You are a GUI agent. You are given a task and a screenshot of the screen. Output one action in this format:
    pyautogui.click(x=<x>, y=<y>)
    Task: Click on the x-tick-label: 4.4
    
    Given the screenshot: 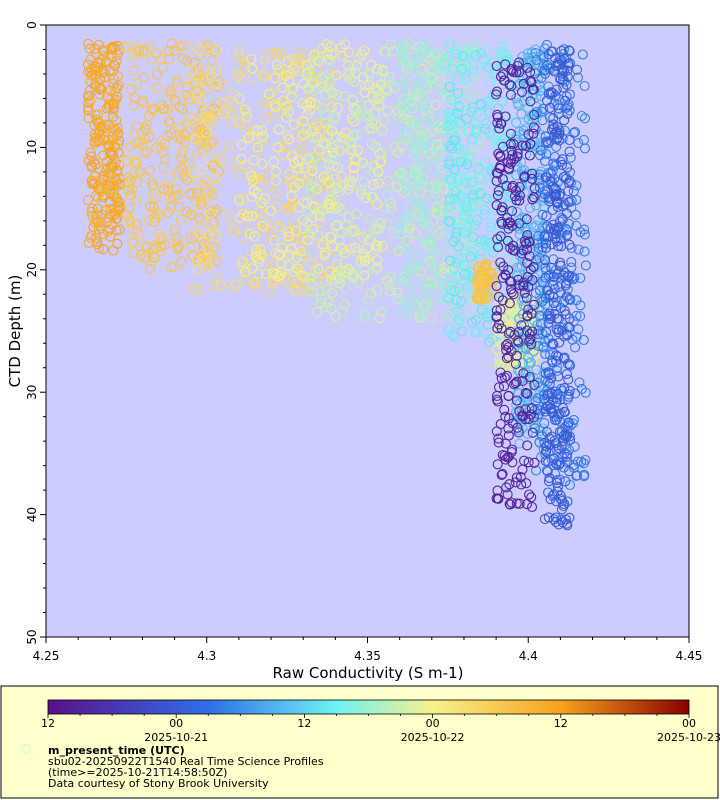 What is the action you would take?
    pyautogui.click(x=528, y=656)
    